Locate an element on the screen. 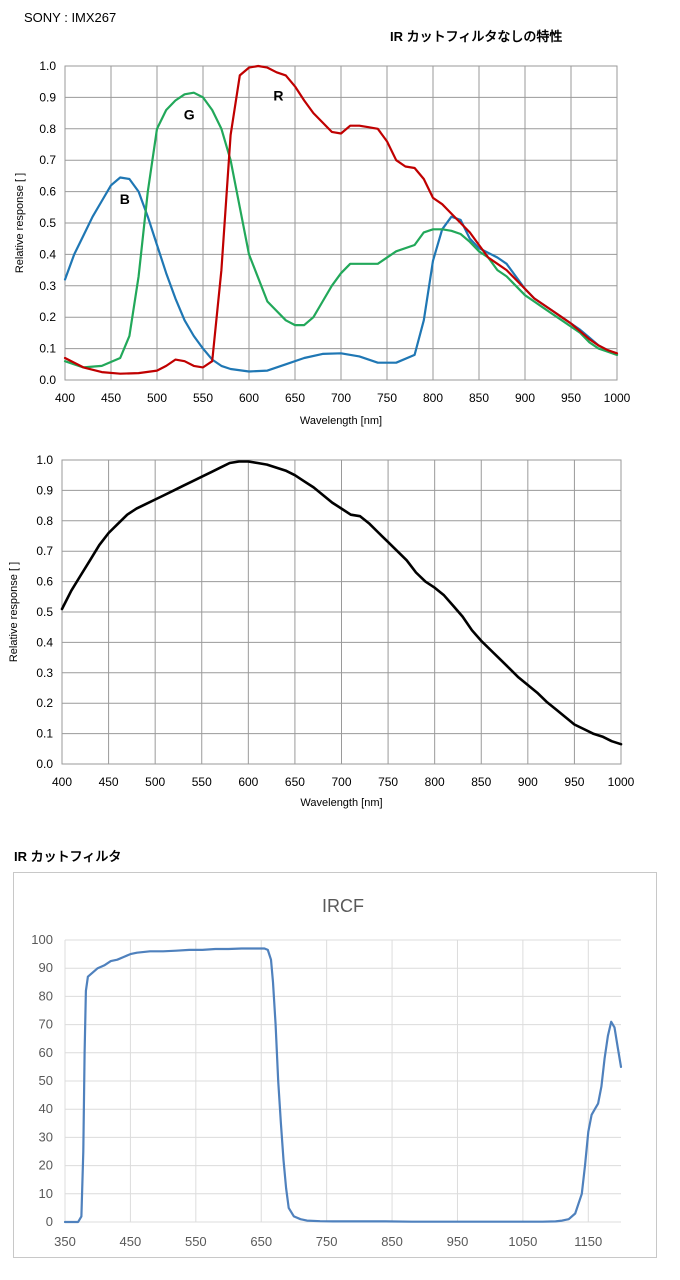  series-label-b: B is located at coordinates (125, 199).